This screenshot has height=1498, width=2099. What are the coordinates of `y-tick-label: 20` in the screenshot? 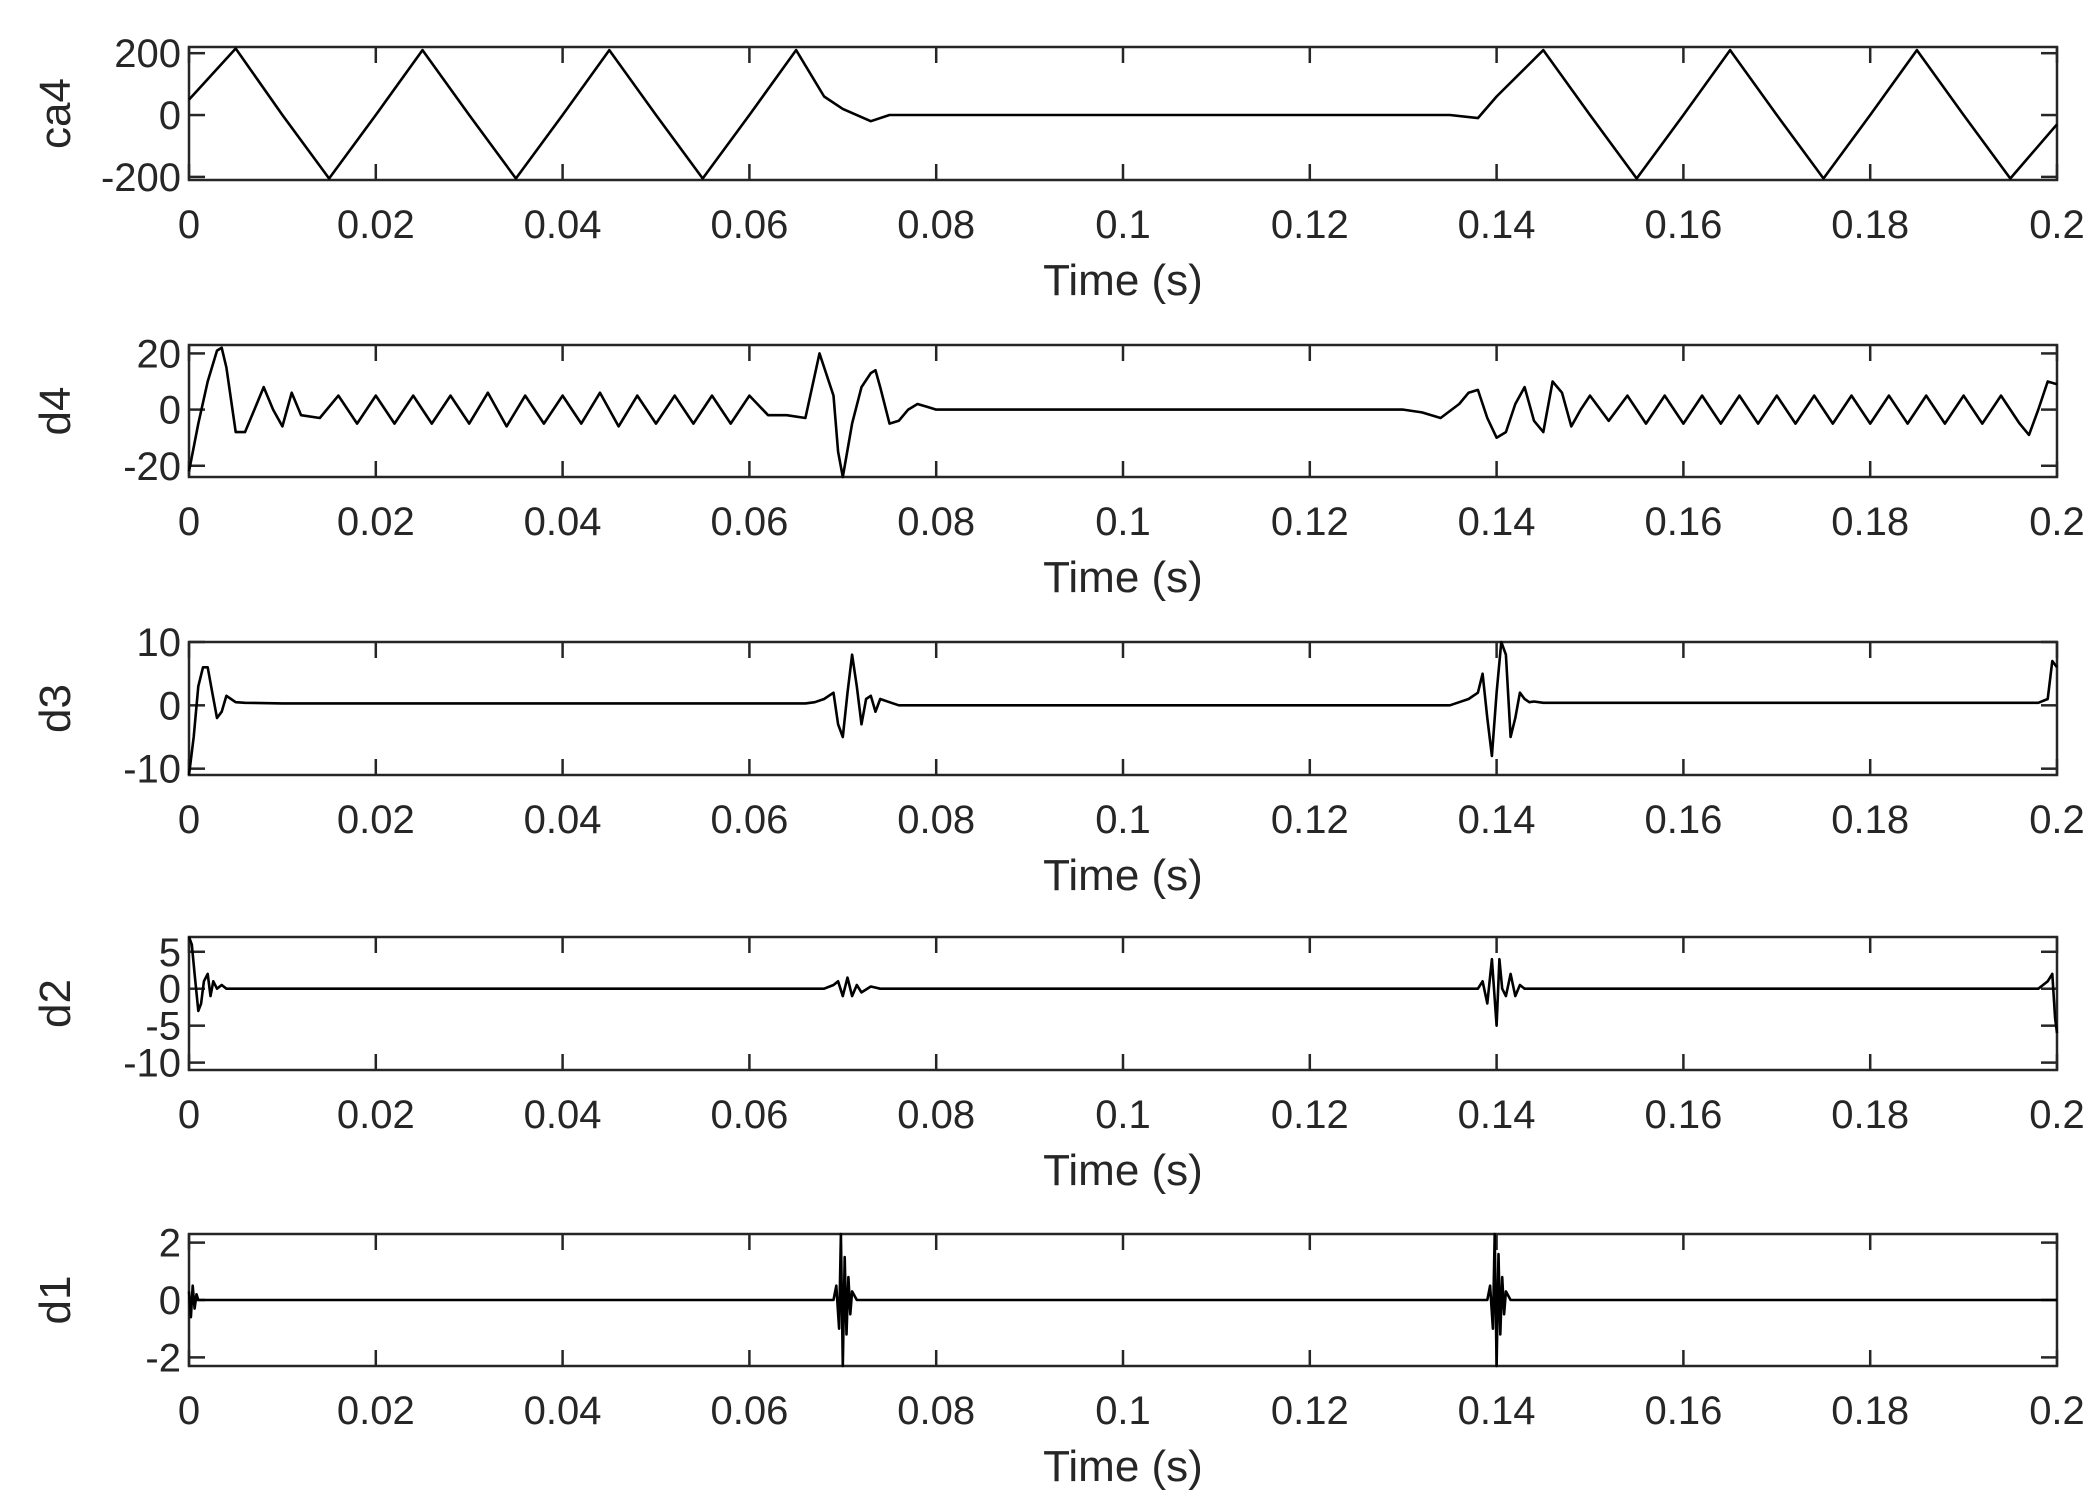 It's located at (159, 354).